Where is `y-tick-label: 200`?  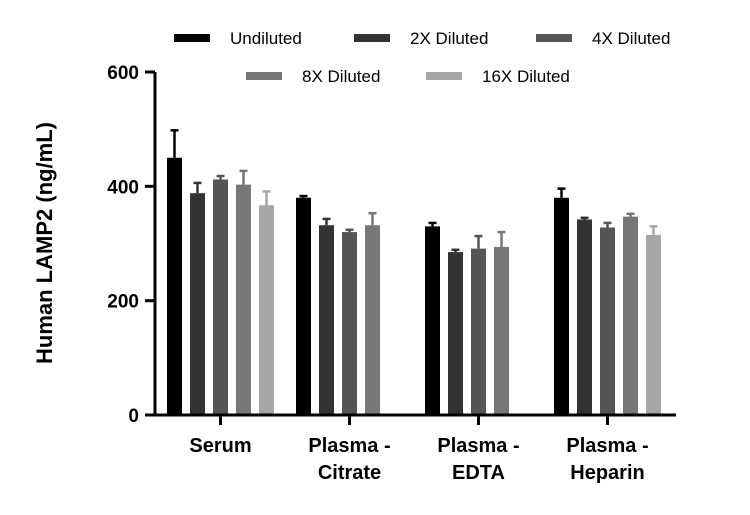
y-tick-label: 200 is located at coordinates (123, 302).